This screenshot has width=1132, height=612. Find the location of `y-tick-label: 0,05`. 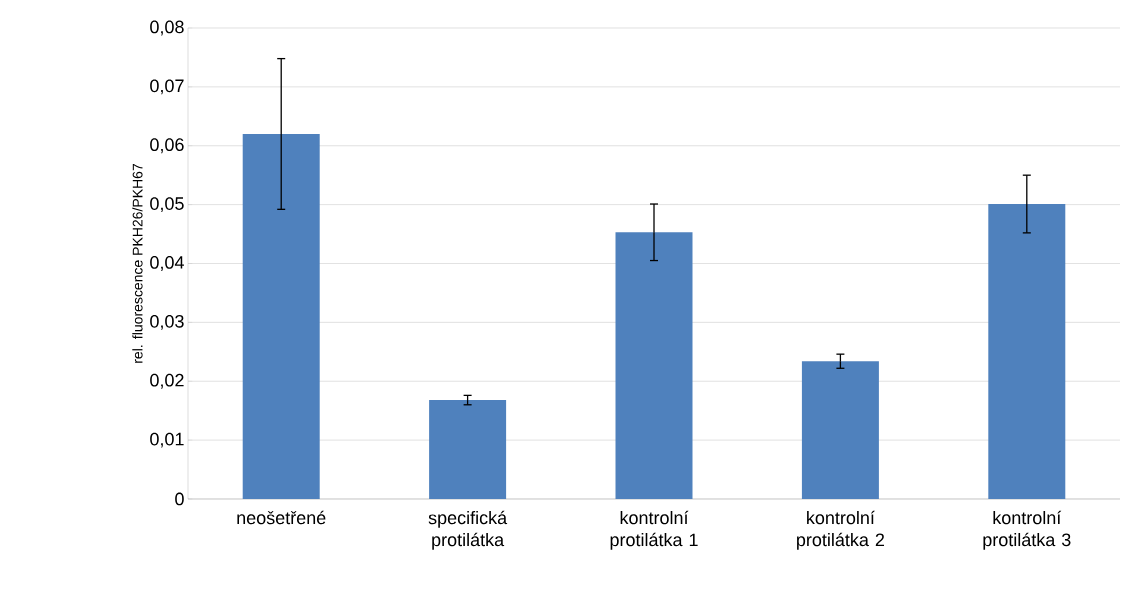

y-tick-label: 0,05 is located at coordinates (167, 205).